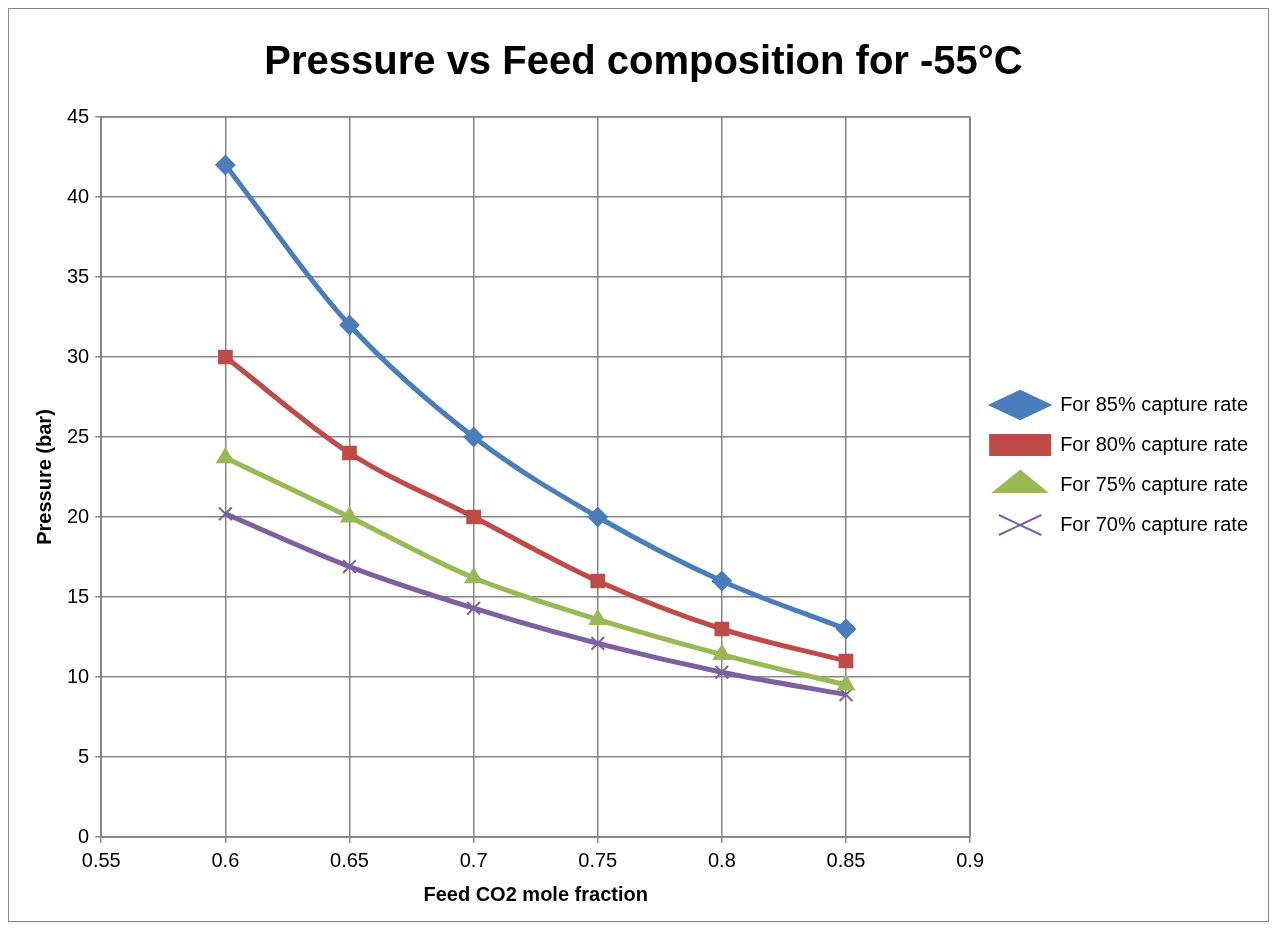 The image size is (1277, 930). What do you see at coordinates (225, 859) in the screenshot?
I see `x-tick-label: 0.6` at bounding box center [225, 859].